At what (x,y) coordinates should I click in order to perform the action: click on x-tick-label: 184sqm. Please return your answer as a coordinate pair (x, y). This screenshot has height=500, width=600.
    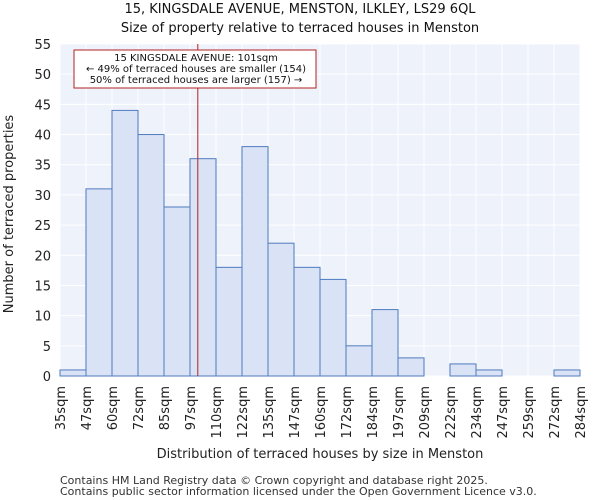
    Looking at the image, I should click on (373, 412).